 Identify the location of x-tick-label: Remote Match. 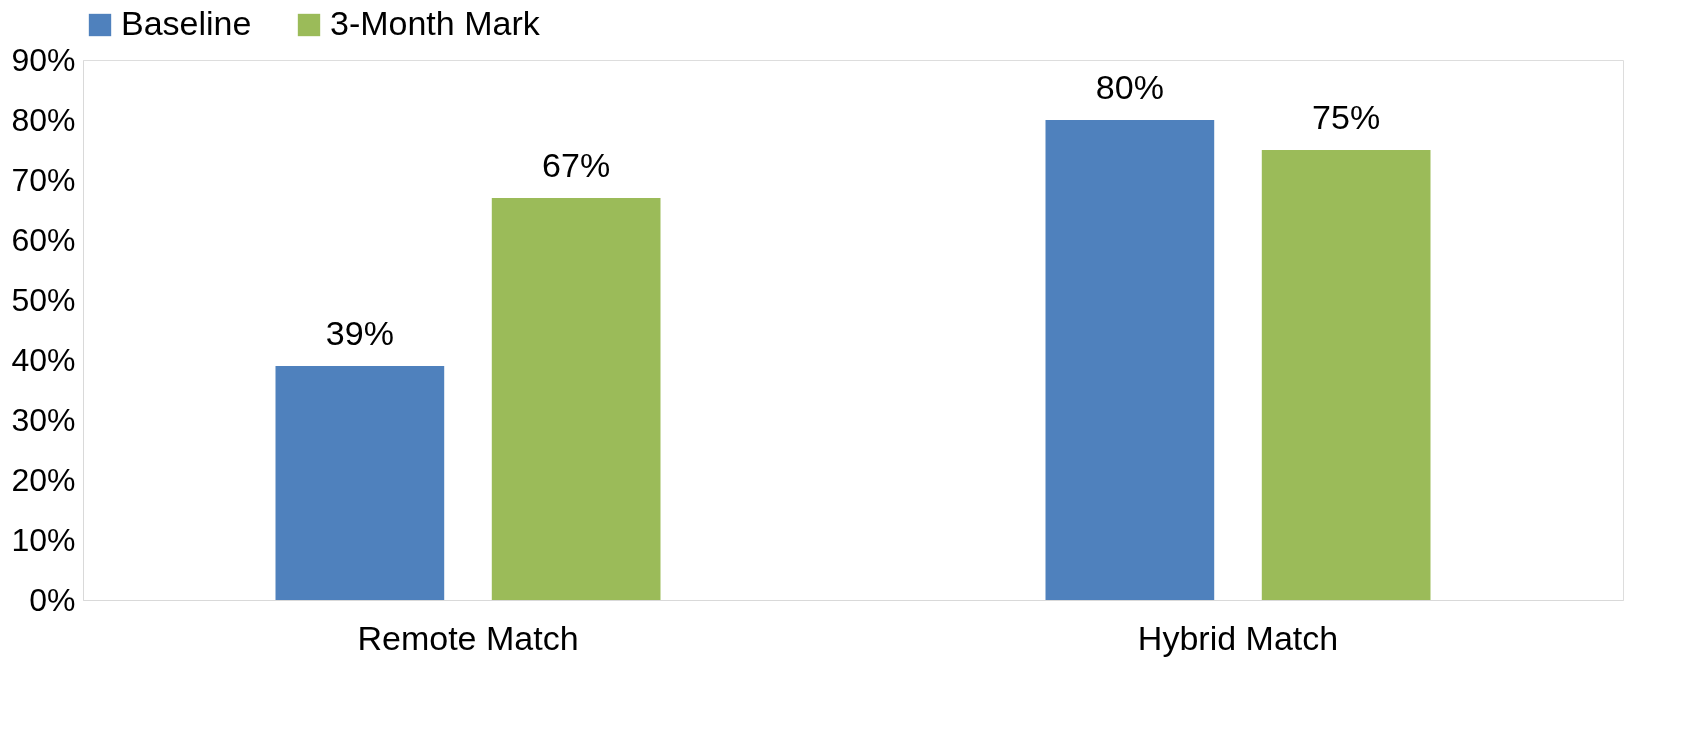
(468, 637).